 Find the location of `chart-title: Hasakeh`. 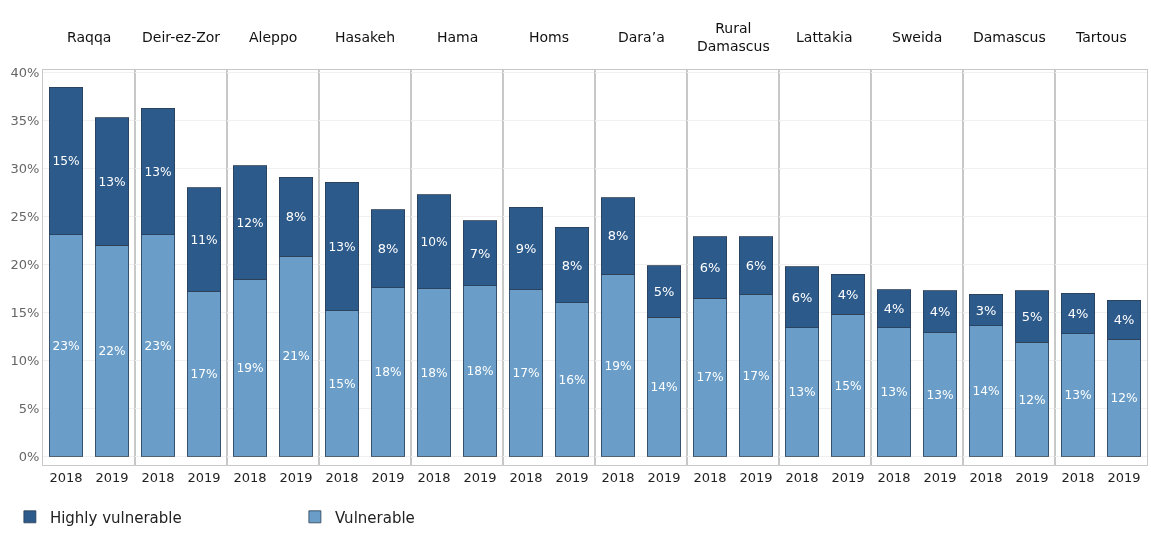

chart-title: Hasakeh is located at coordinates (365, 37).